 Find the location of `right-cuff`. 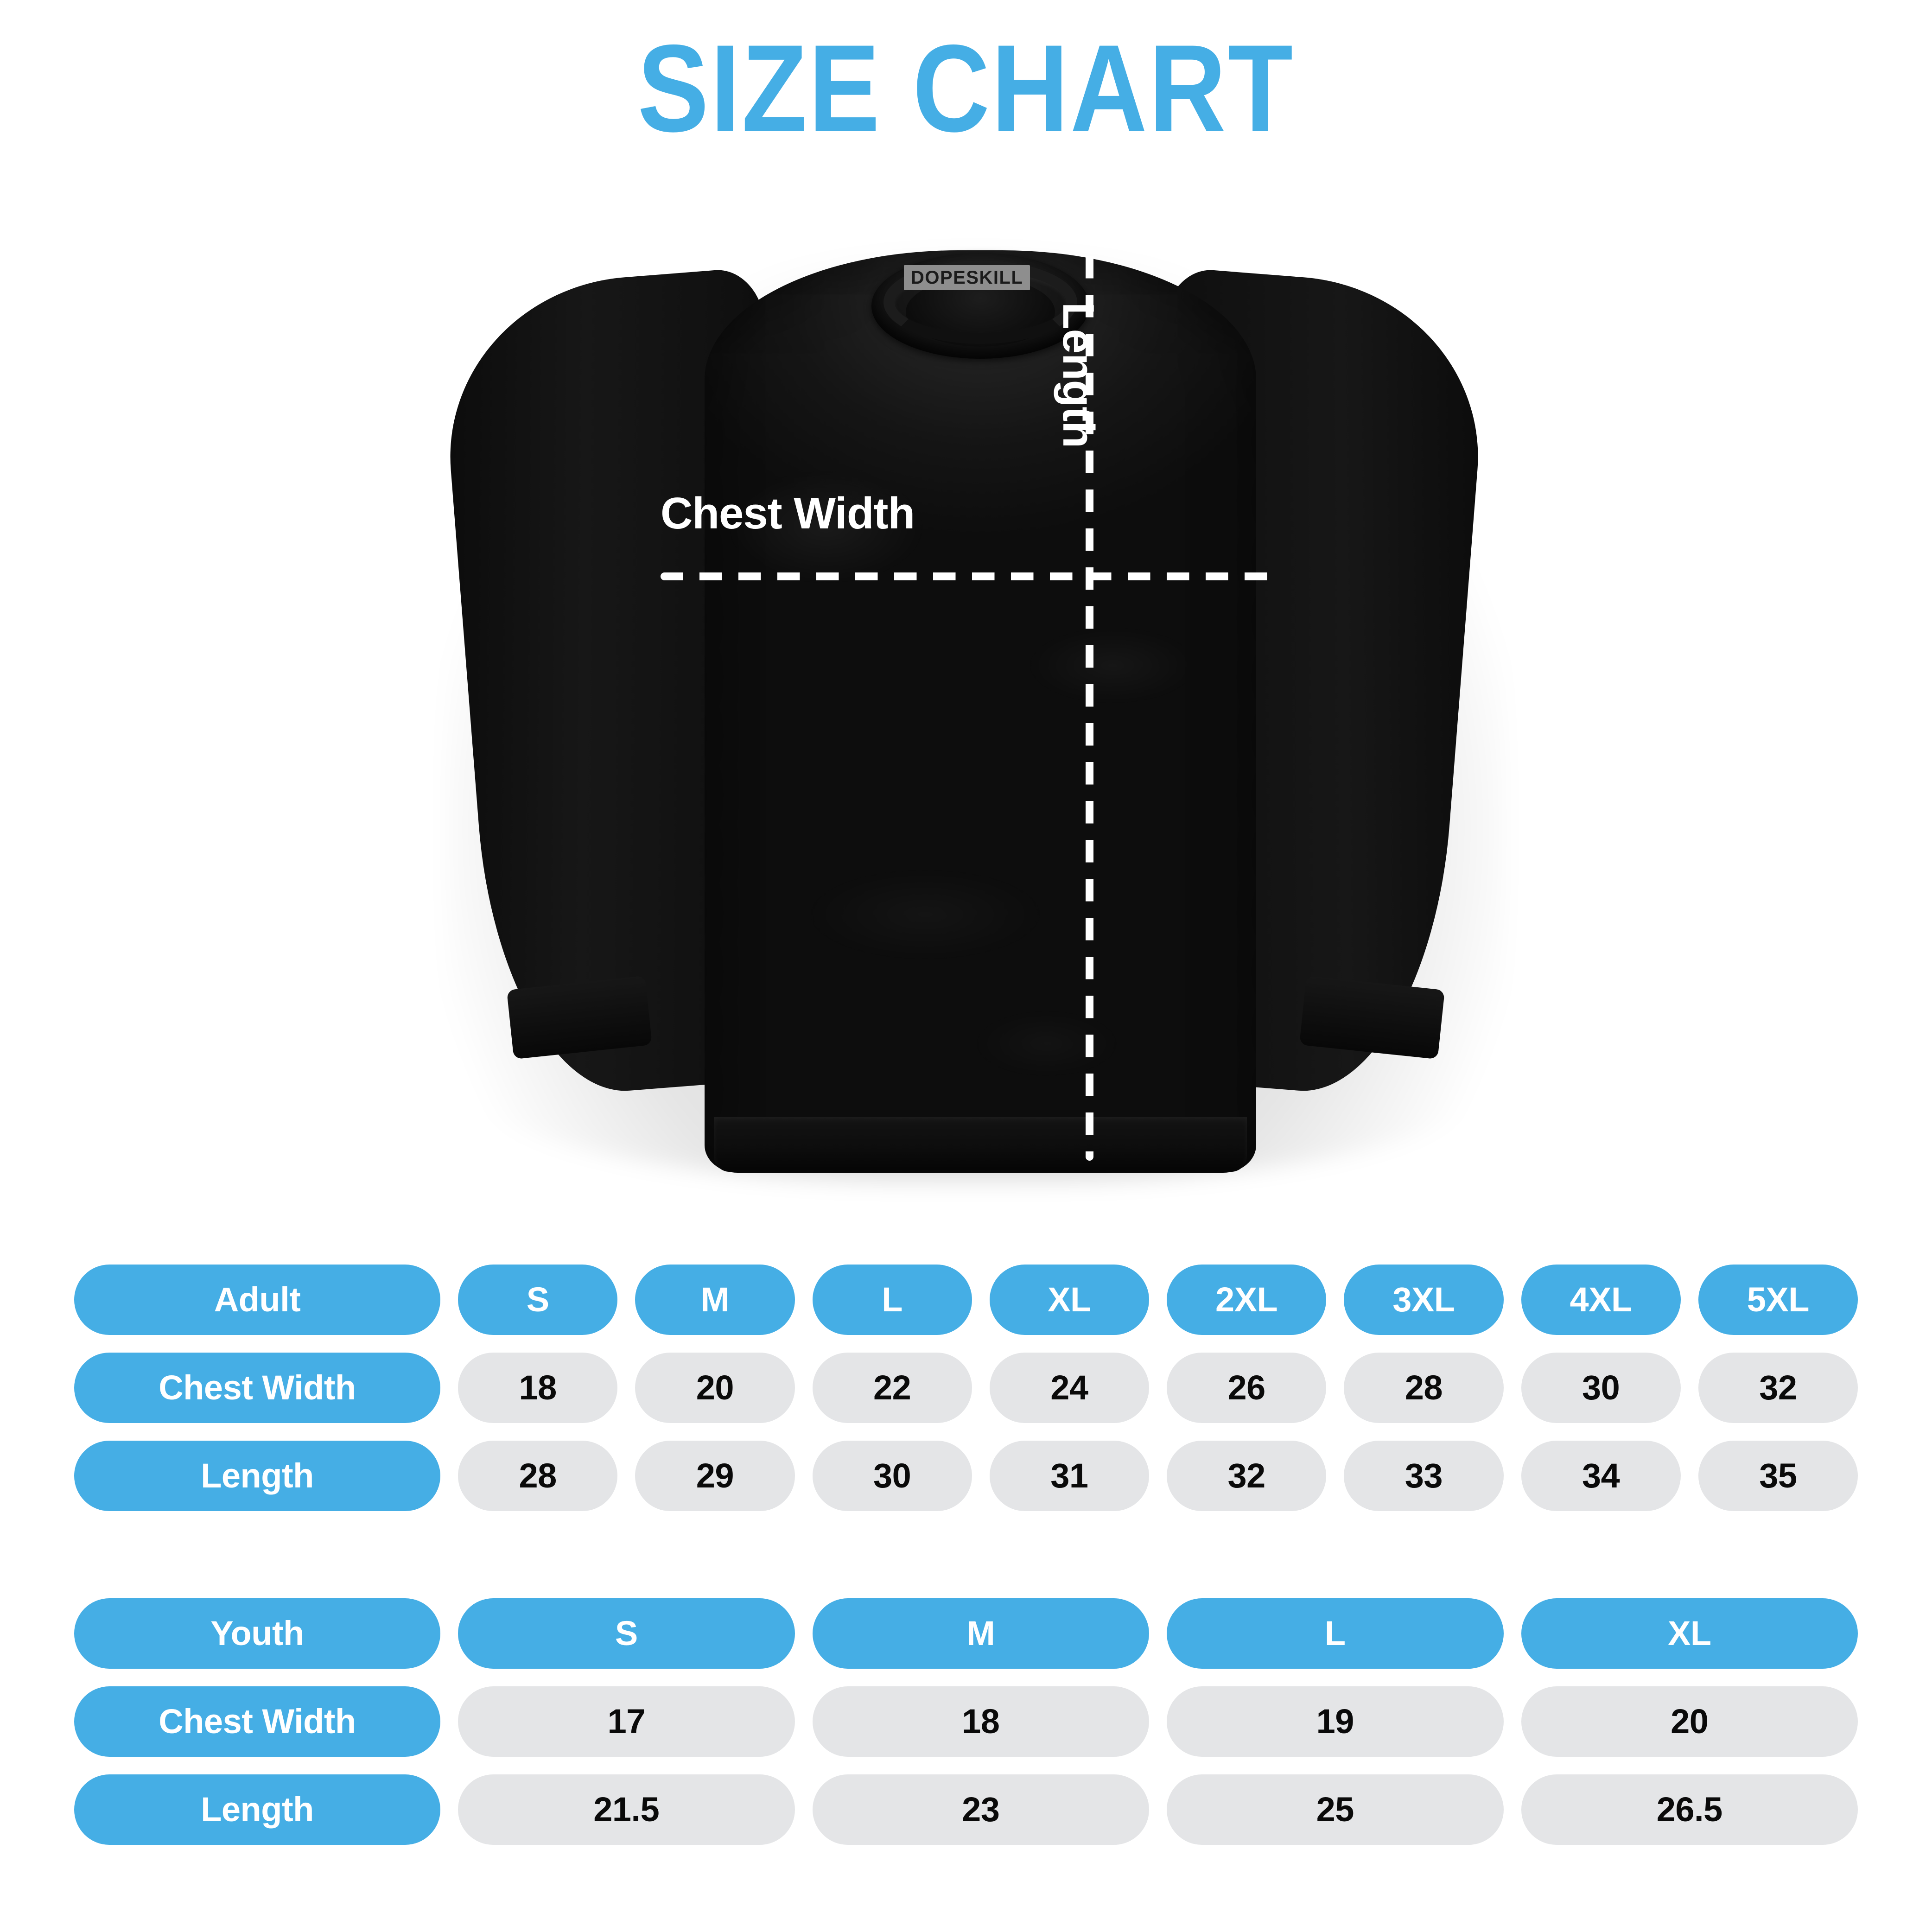

right-cuff is located at coordinates (1372, 1017).